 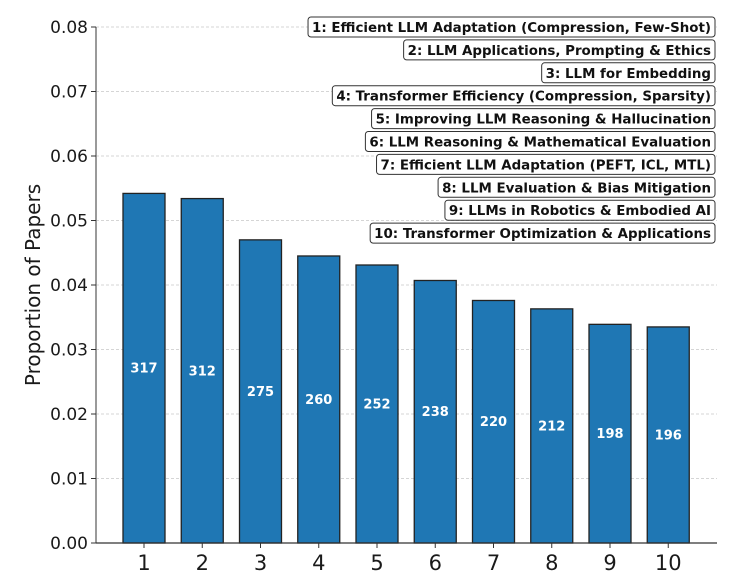 I want to click on bar-count-label: 212, so click(x=551, y=426).